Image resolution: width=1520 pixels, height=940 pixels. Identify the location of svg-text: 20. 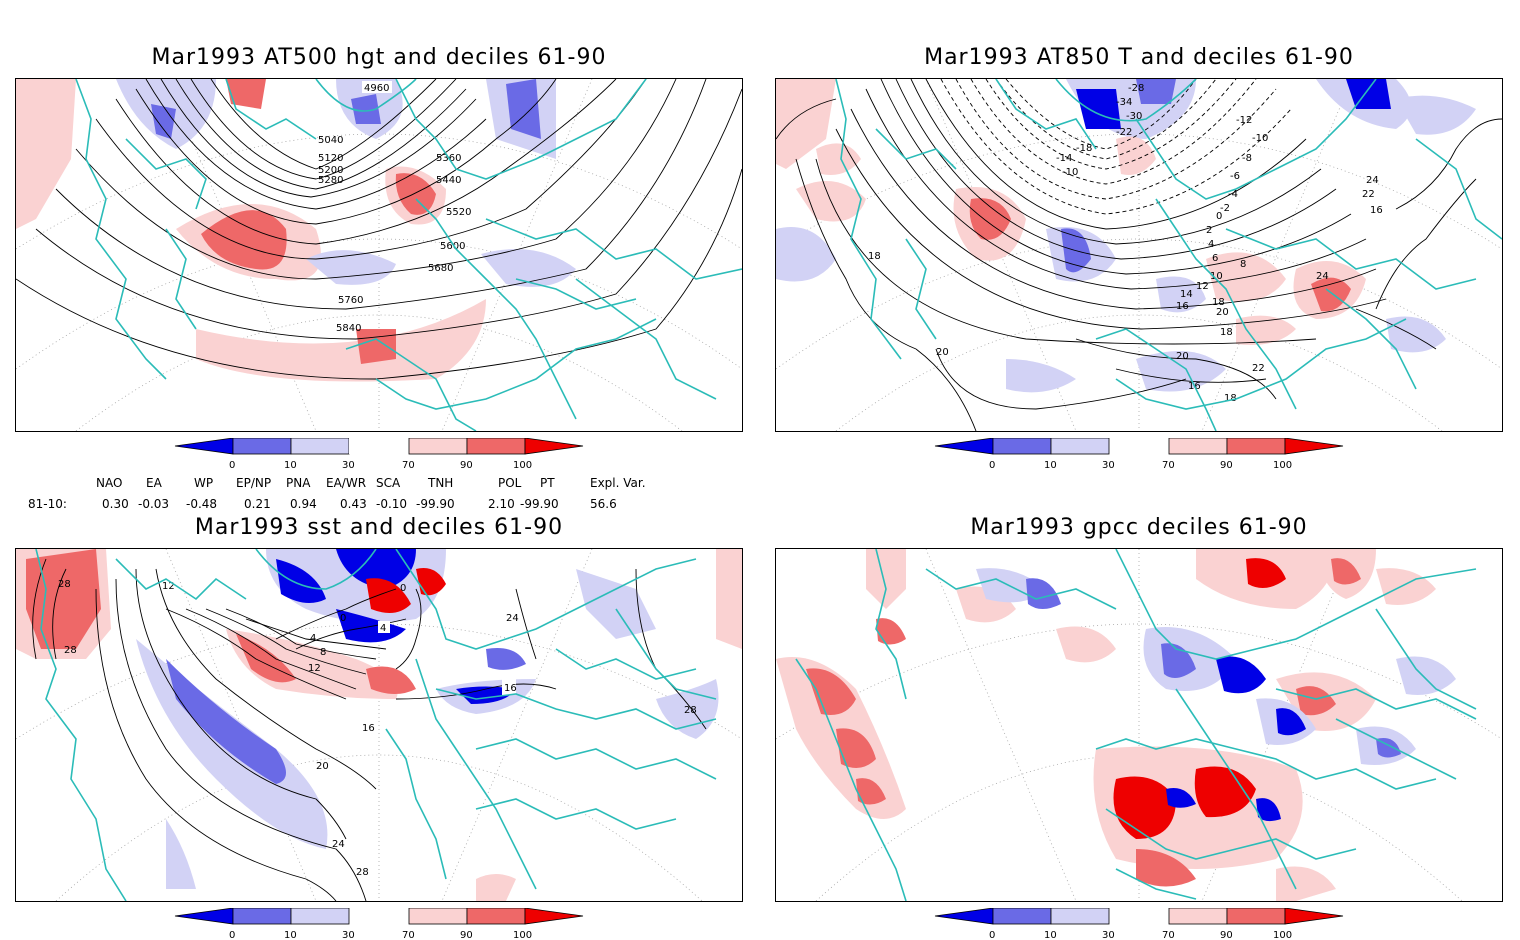
(1182, 356).